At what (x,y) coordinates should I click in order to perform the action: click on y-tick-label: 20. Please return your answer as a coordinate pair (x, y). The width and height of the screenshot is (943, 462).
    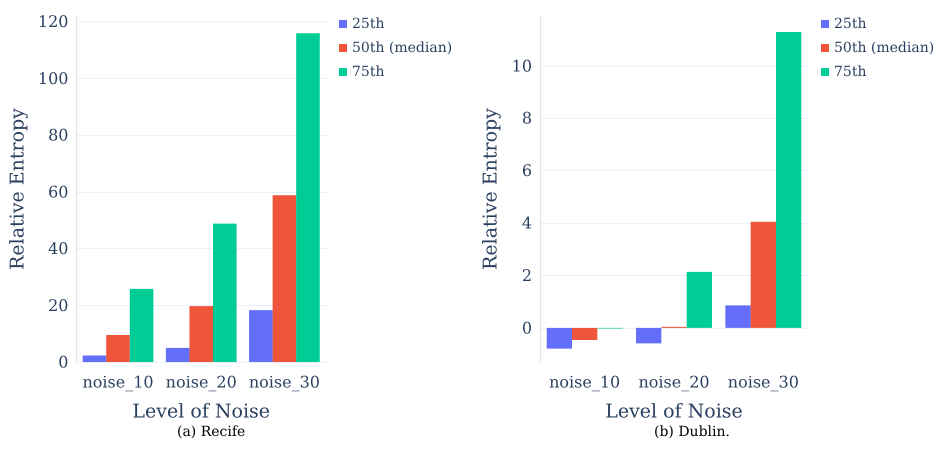
    Looking at the image, I should click on (58, 305).